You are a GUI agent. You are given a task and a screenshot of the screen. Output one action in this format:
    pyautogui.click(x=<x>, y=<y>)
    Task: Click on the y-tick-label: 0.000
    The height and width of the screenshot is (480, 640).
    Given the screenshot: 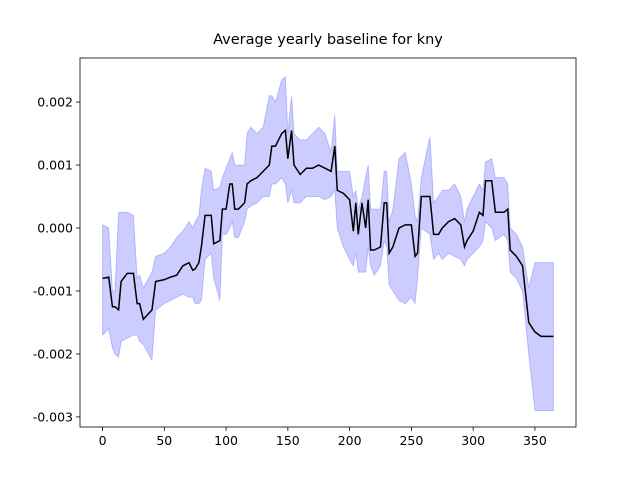 What is the action you would take?
    pyautogui.click(x=55, y=228)
    